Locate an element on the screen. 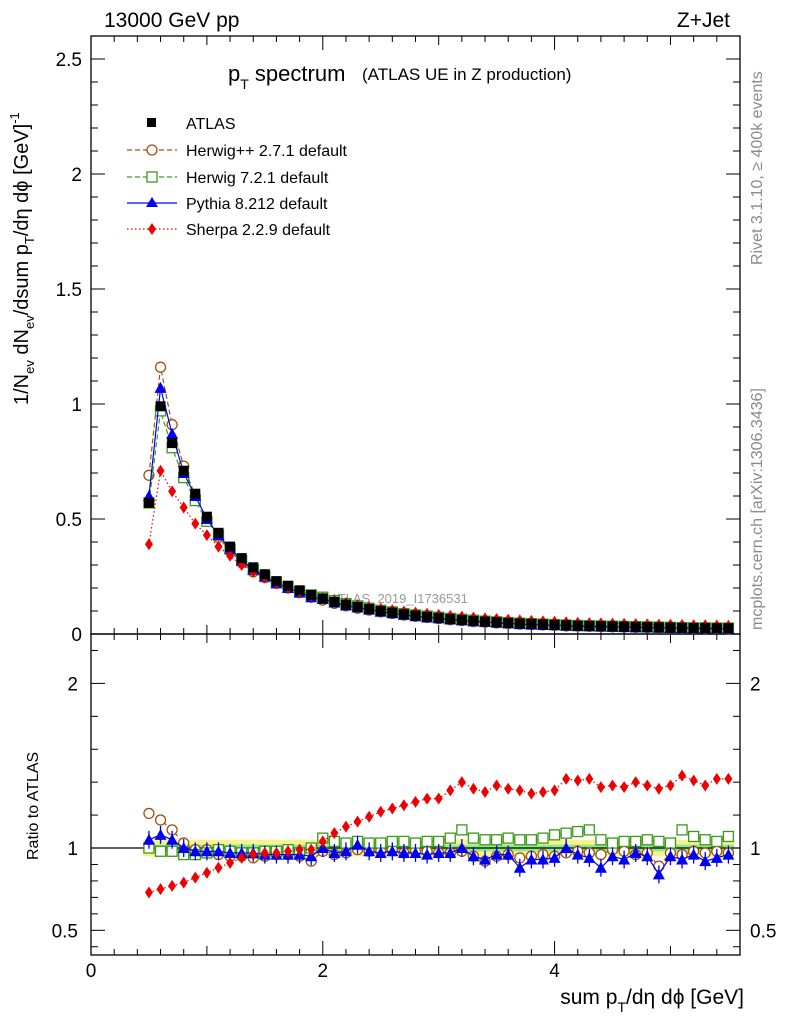 This screenshot has width=786, height=1024. x-tick-label: 0 is located at coordinates (91, 971).